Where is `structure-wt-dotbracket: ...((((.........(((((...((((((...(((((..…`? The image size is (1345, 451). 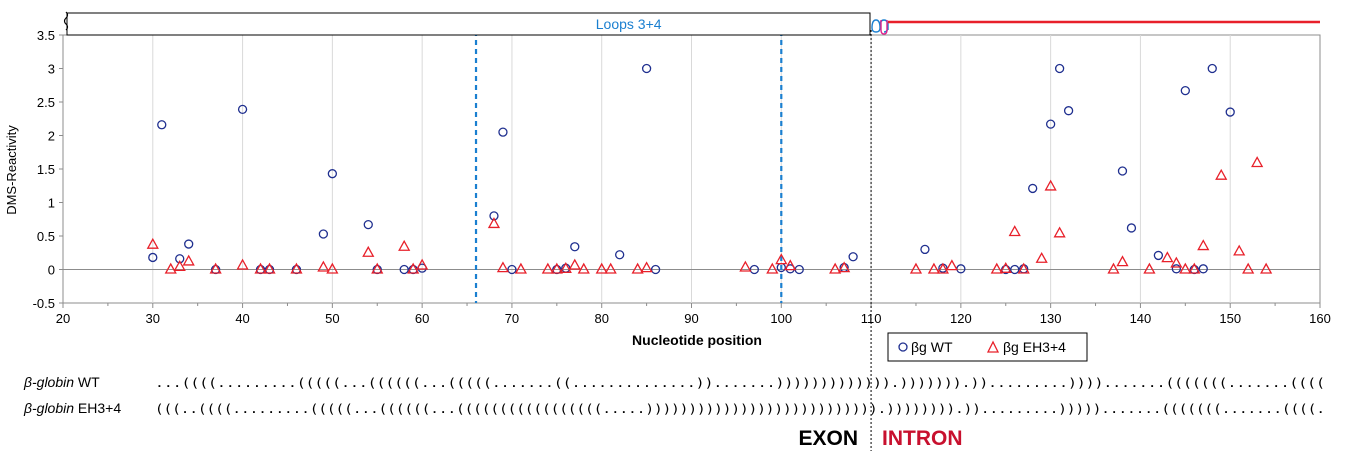 structure-wt-dotbracket: ...((((.........(((((...((((((...(((((..… is located at coordinates (740, 382).